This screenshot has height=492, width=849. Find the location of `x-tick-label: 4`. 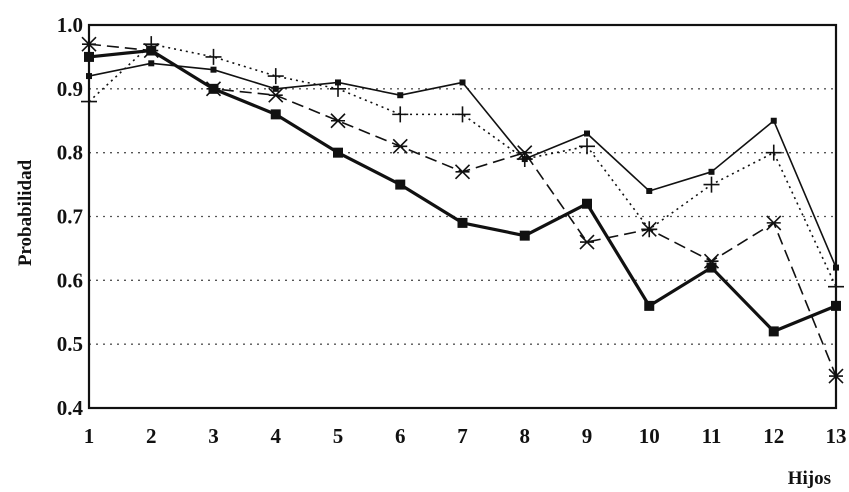

x-tick-label: 4 is located at coordinates (276, 436).